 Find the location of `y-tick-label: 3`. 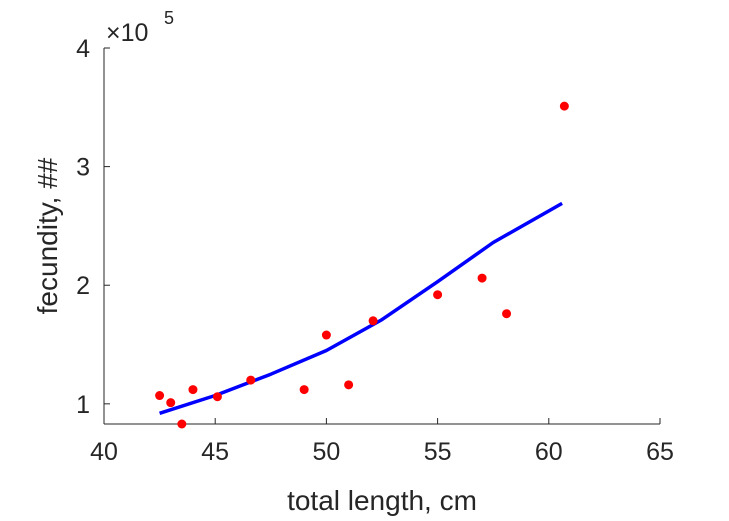

y-tick-label: 3 is located at coordinates (83, 168).